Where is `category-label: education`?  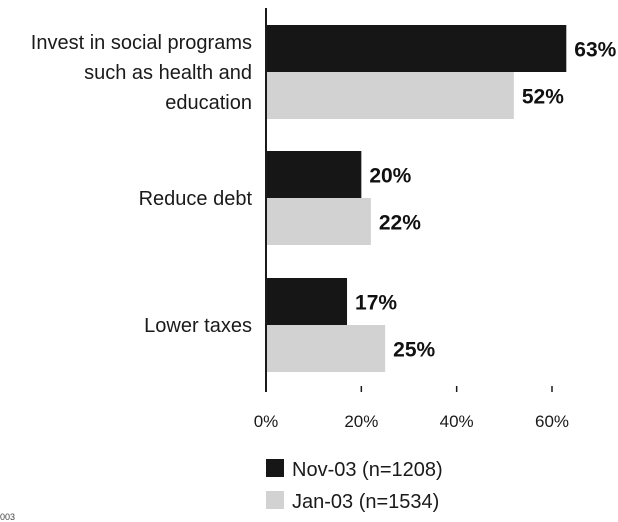 category-label: education is located at coordinates (208, 103).